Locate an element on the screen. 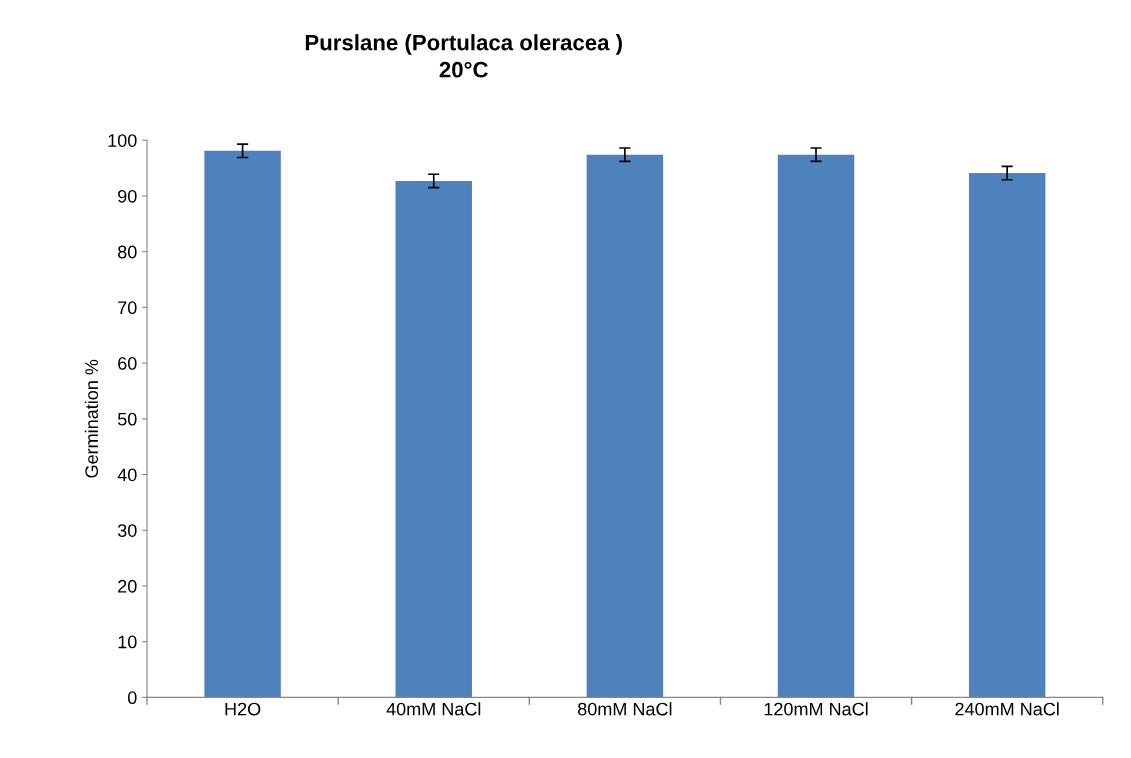  y-tick-label: 0 is located at coordinates (132, 698).